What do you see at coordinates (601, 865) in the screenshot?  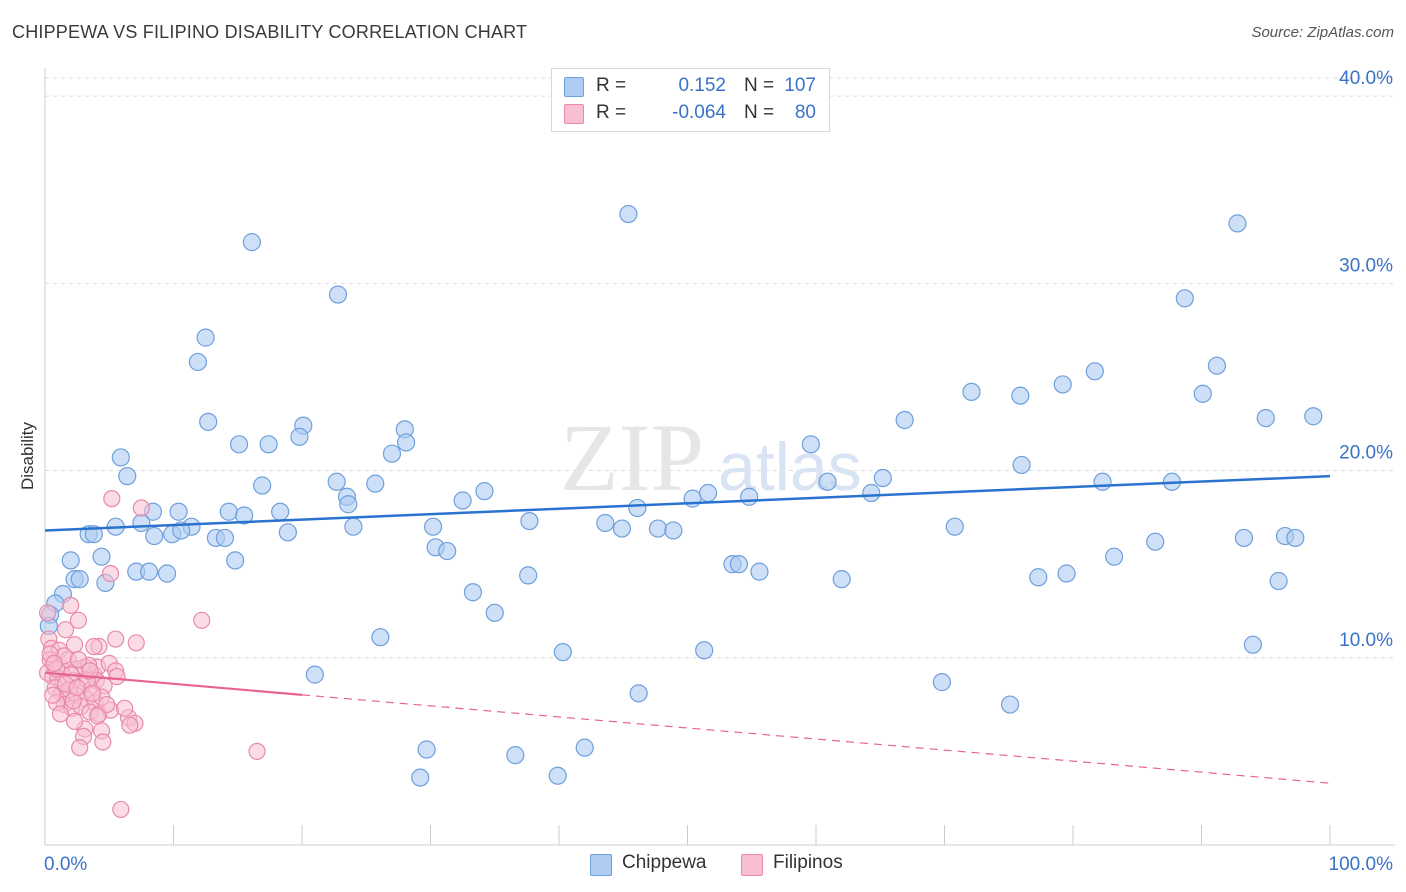 I see `bottom-swatch-chippewa` at bounding box center [601, 865].